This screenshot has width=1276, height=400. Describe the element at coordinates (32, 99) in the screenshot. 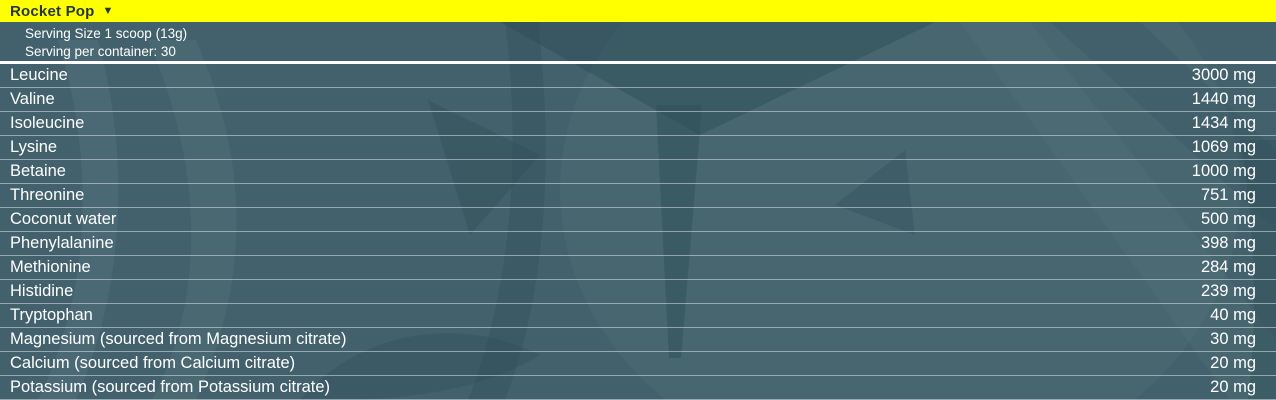

I see `ingredient-name: Valine` at that location.